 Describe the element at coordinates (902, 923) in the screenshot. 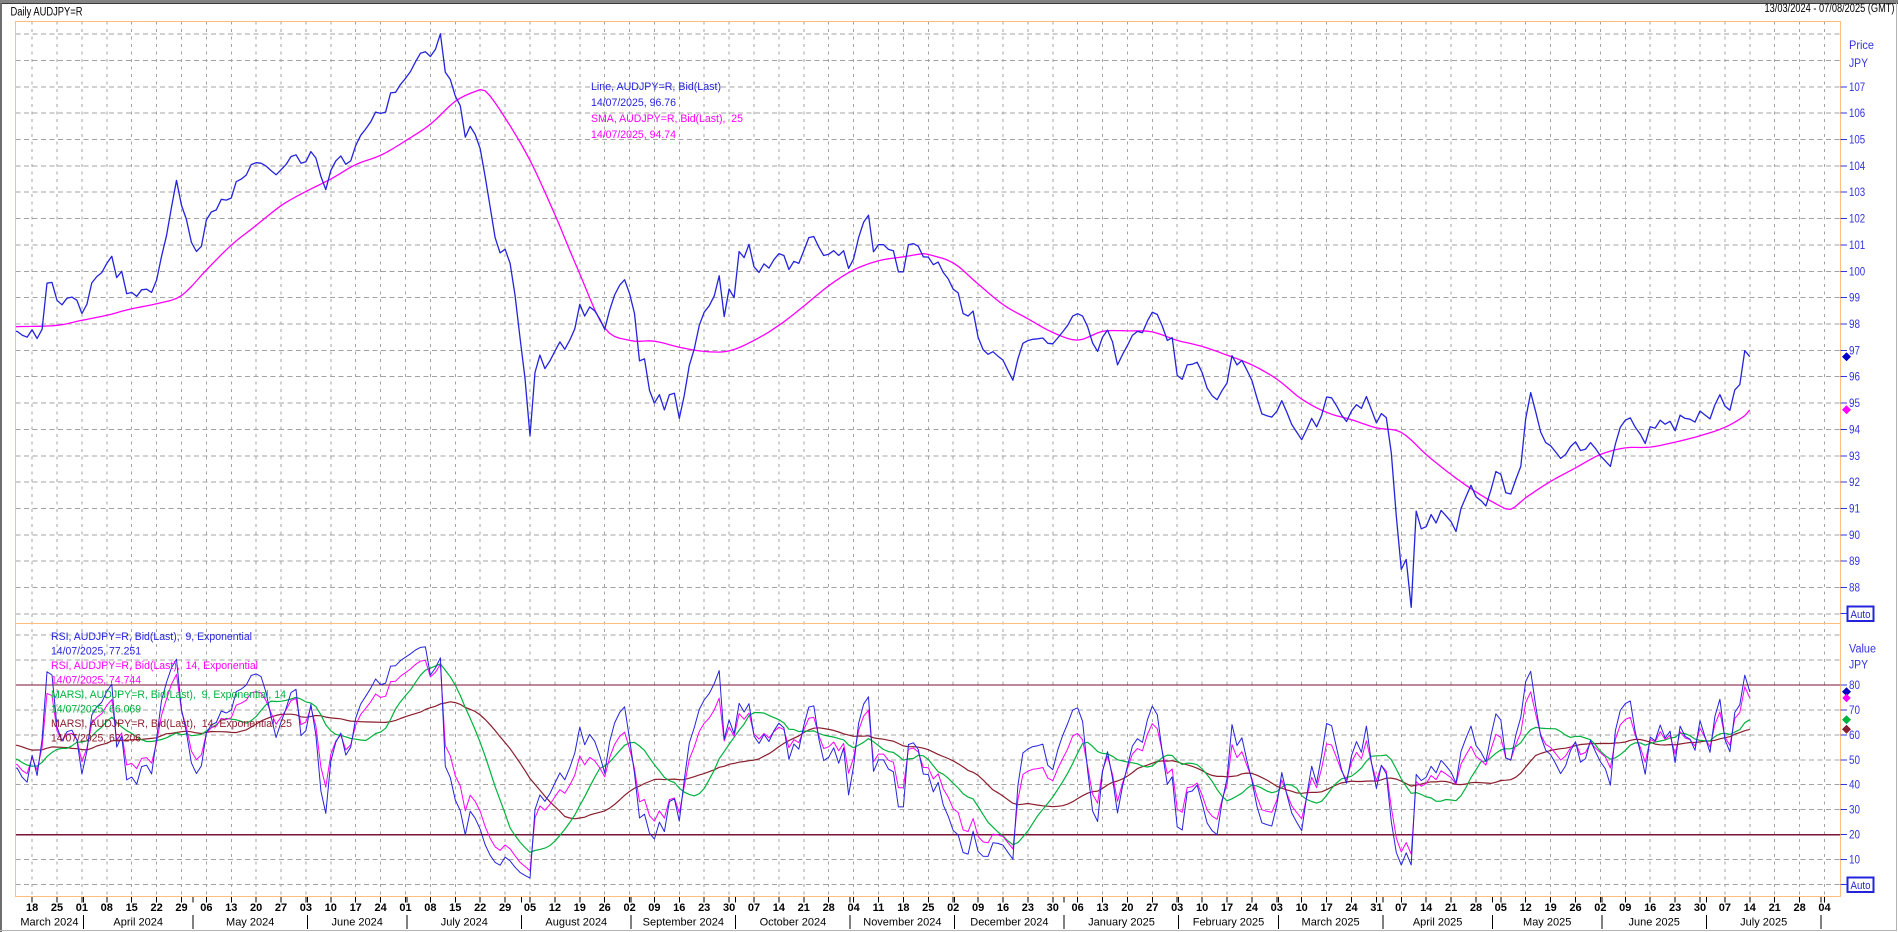

I see `svg-text: November 2024` at that location.